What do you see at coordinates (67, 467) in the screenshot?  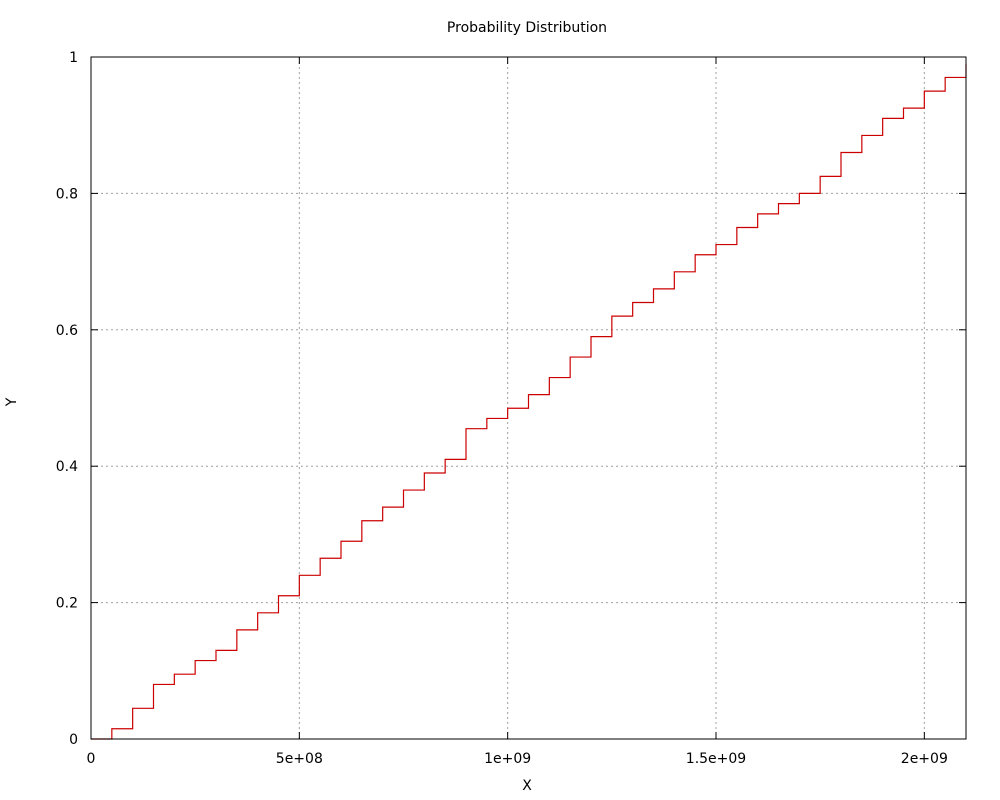 I see `y-tick-label: 0.4` at bounding box center [67, 467].